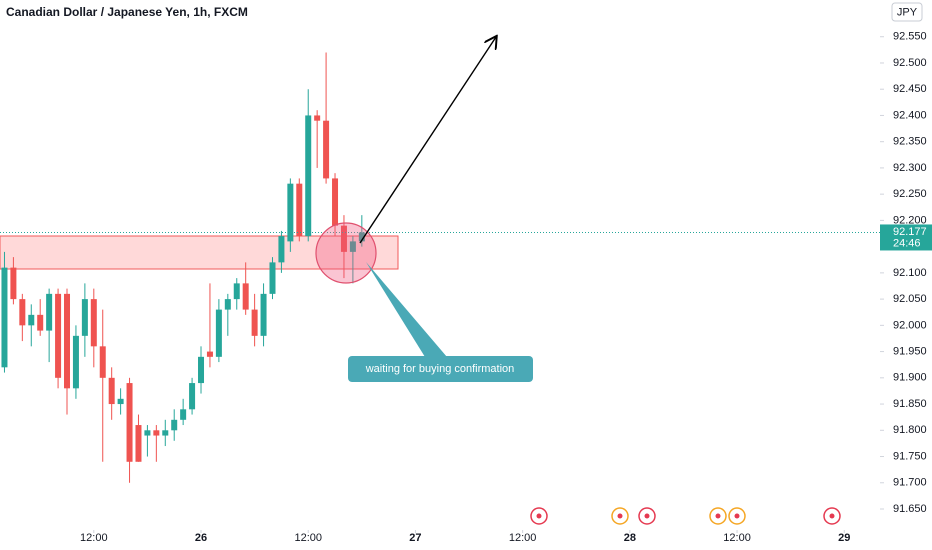 The height and width of the screenshot is (550, 932). I want to click on y-tick-label: 92.500, so click(910, 63).